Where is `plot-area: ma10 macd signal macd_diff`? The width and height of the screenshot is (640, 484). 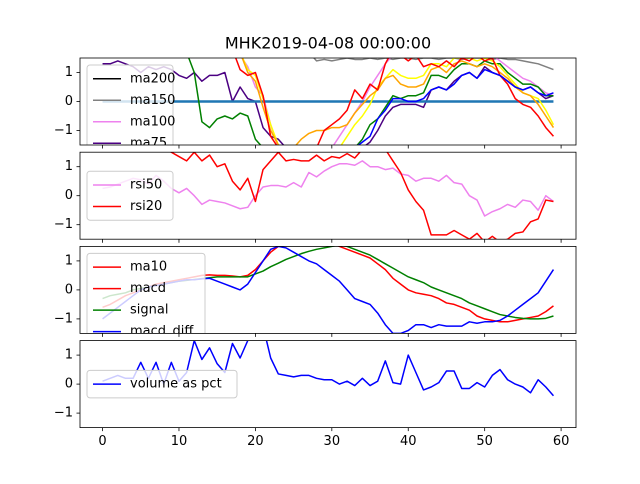 plot-area: ma10 macd signal macd_diff is located at coordinates (320, 292).